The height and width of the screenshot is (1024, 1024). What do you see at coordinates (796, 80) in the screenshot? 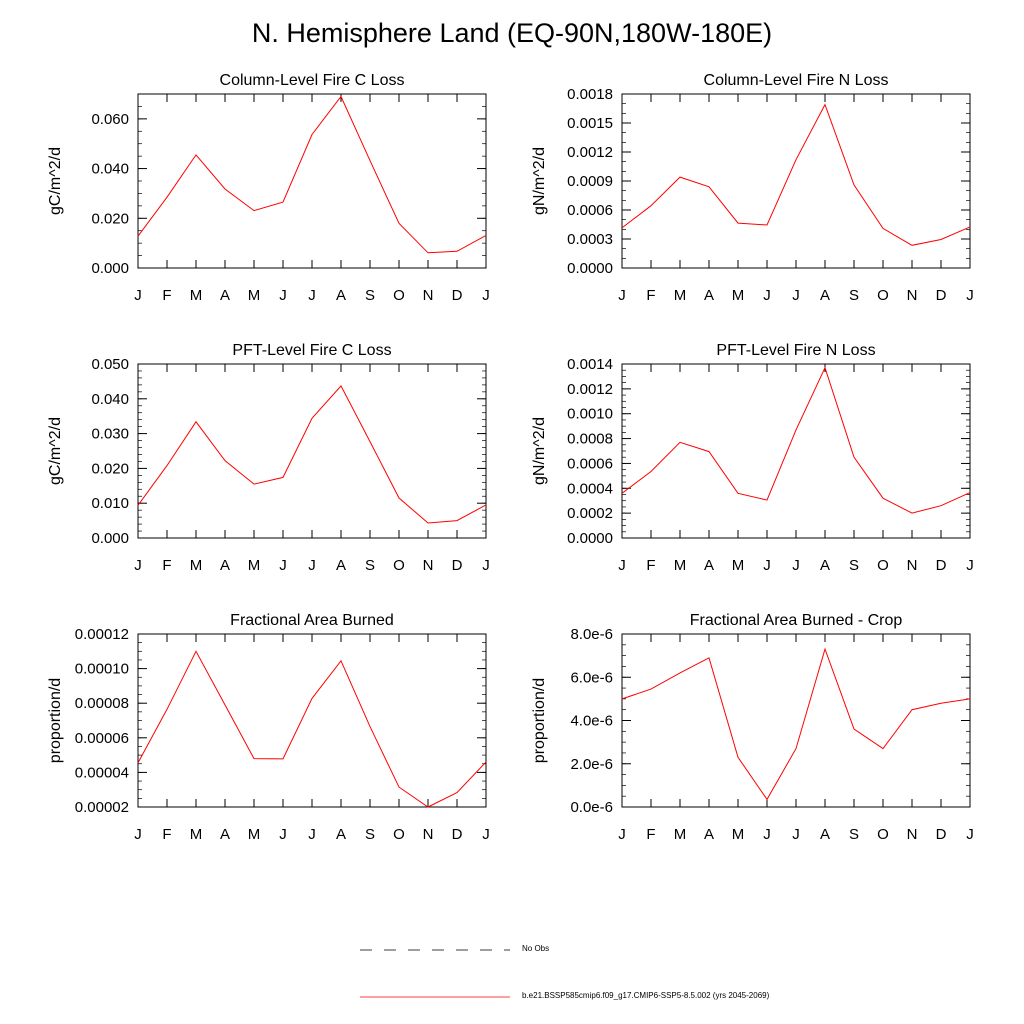
I see `chart-title: Column-Level Fire N Loss` at bounding box center [796, 80].